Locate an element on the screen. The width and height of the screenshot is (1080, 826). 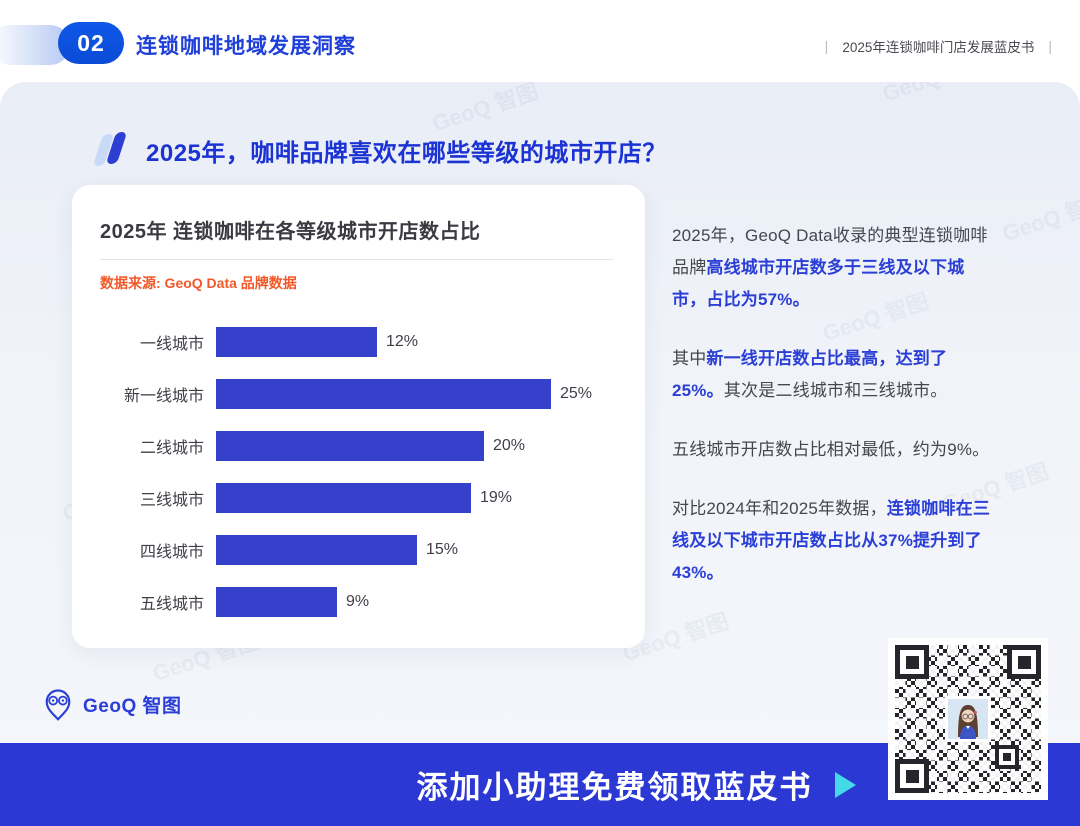
body-text: 2025年，GeoQ Data收录的典型连锁咖啡品牌 is located at coordinates (830, 251).